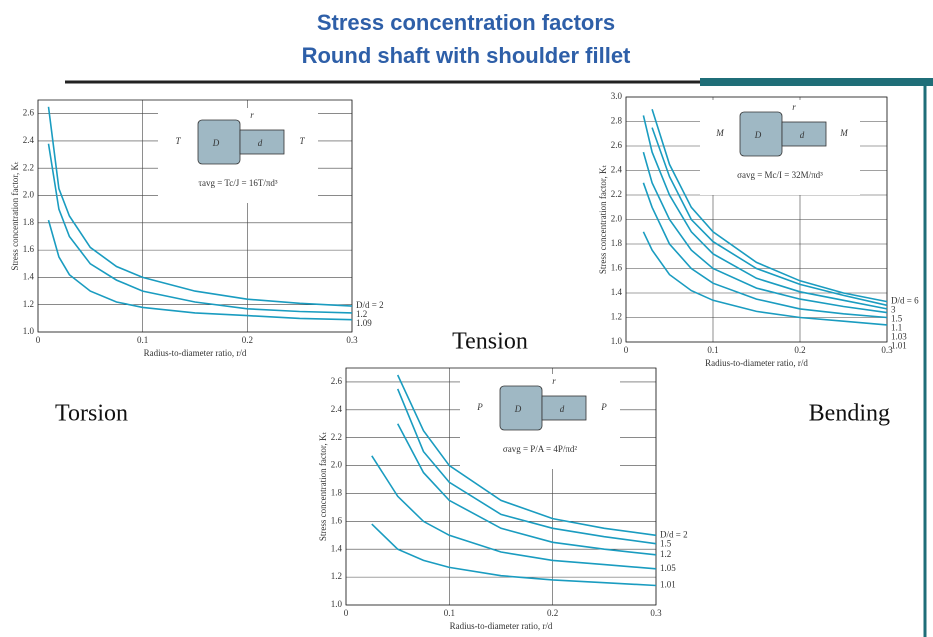 The width and height of the screenshot is (933, 637). What do you see at coordinates (238, 183) in the screenshot?
I see `inset-formula: τavg = Tc/J = 16T/πd³` at bounding box center [238, 183].